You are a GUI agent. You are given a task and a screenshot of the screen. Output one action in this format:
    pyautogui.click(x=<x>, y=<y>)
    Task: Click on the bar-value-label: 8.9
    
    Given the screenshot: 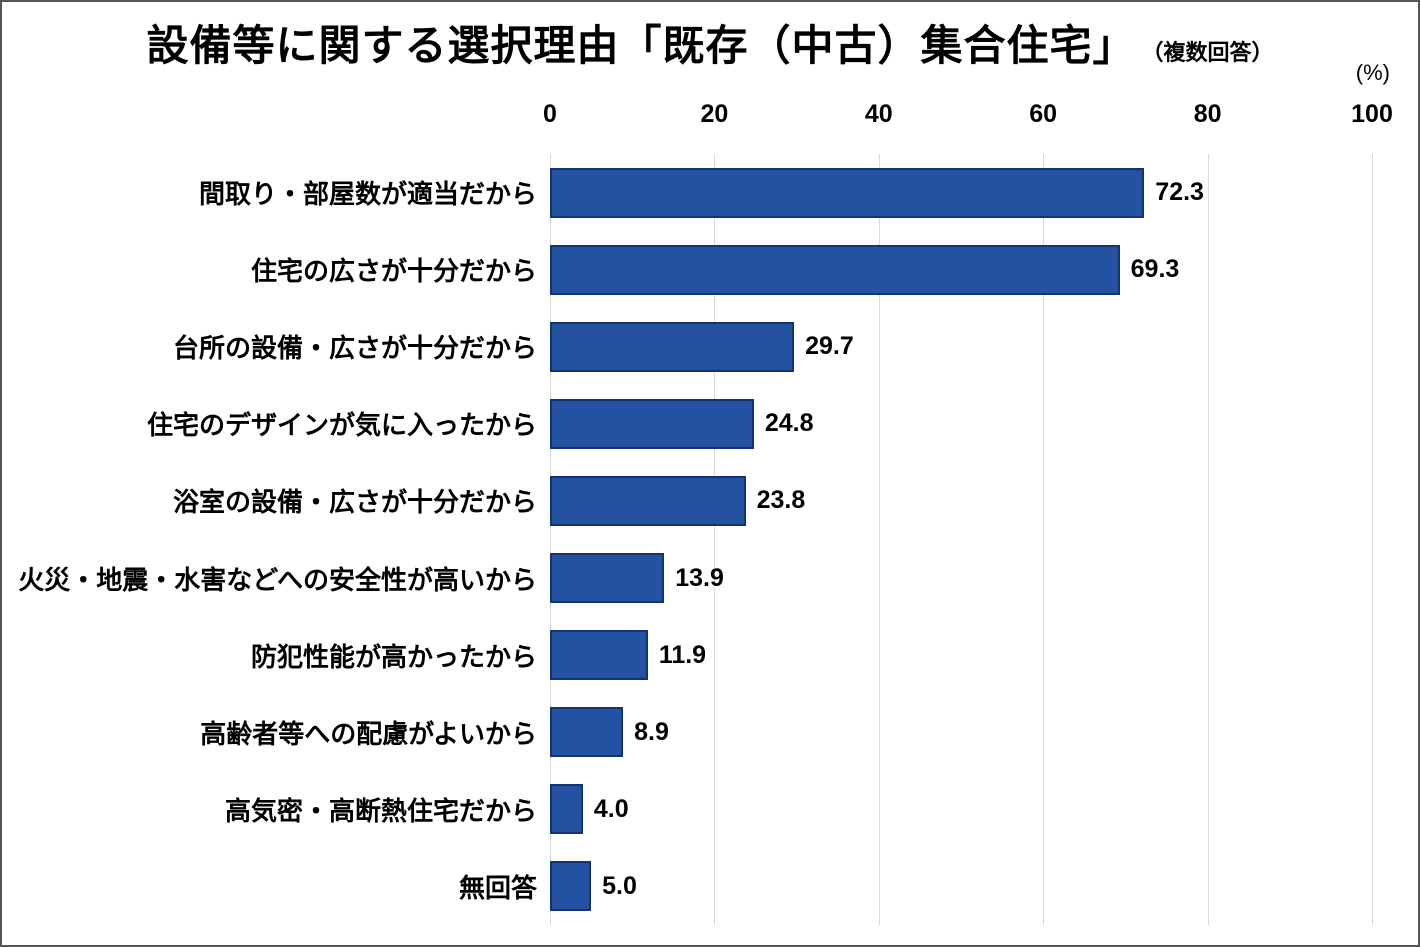 What is the action you would take?
    pyautogui.click(x=651, y=731)
    